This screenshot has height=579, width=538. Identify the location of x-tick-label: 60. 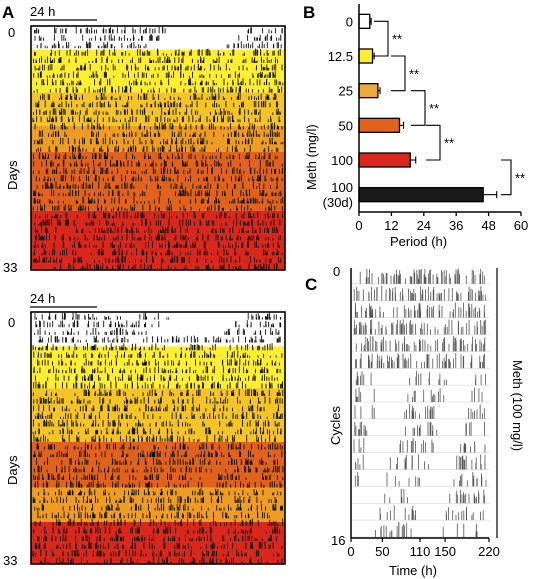
(521, 225).